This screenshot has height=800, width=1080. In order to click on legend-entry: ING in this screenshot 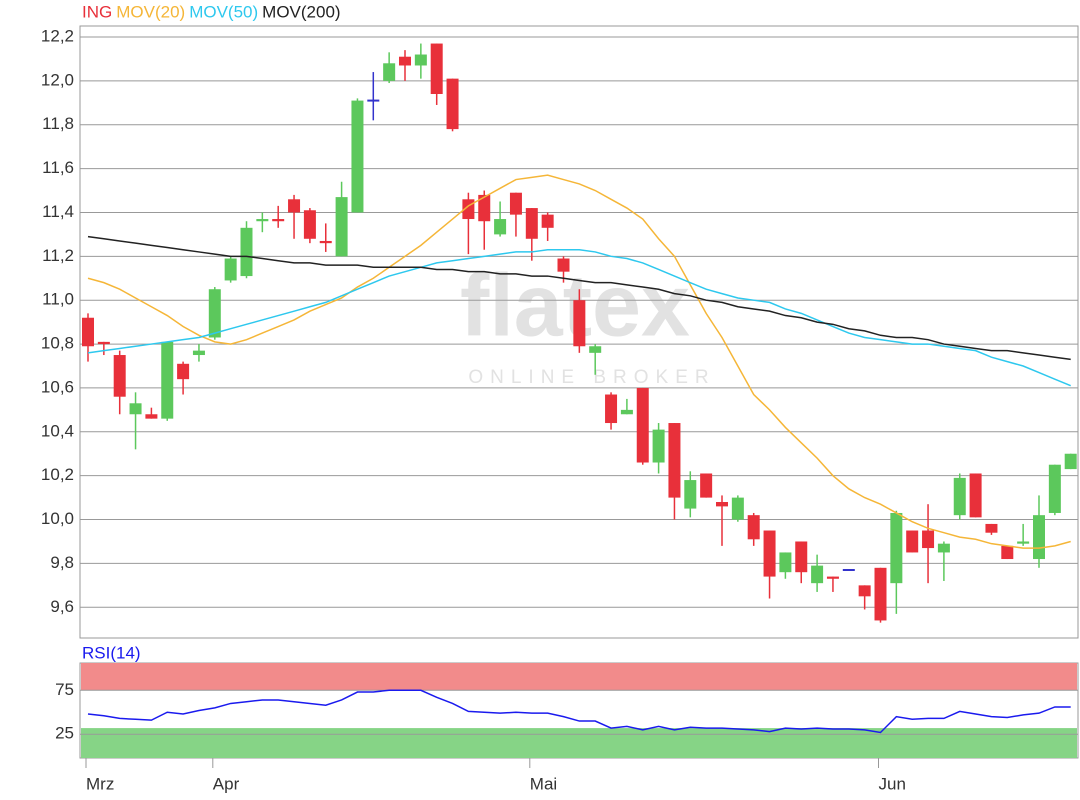, I will do `click(97, 11)`.